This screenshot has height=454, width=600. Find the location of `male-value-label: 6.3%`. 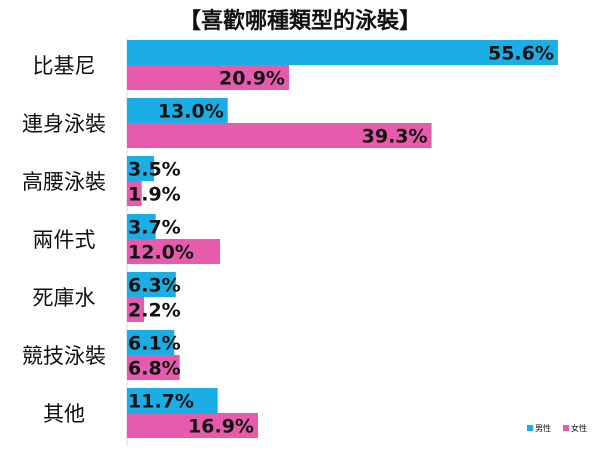

male-value-label: 6.3% is located at coordinates (154, 286).